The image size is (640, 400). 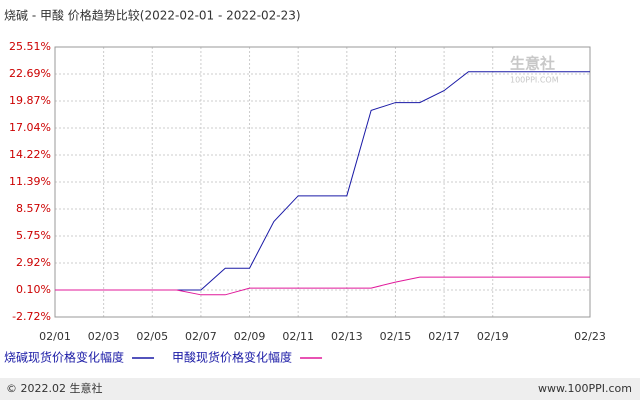 What do you see at coordinates (347, 336) in the screenshot?
I see `x-tick-label: 02/13` at bounding box center [347, 336].